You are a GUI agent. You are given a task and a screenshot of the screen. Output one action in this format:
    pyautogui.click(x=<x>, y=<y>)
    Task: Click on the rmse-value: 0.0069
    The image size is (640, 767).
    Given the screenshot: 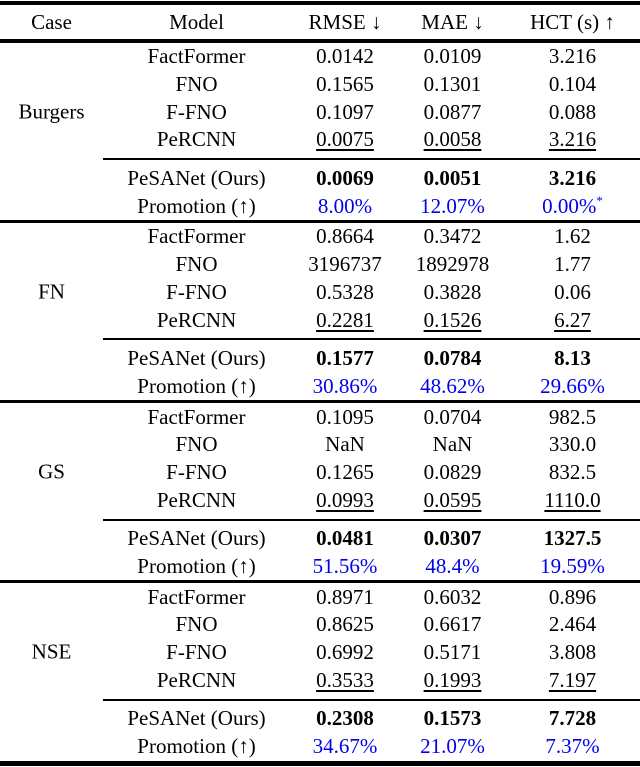 What is the action you would take?
    pyautogui.click(x=345, y=178)
    